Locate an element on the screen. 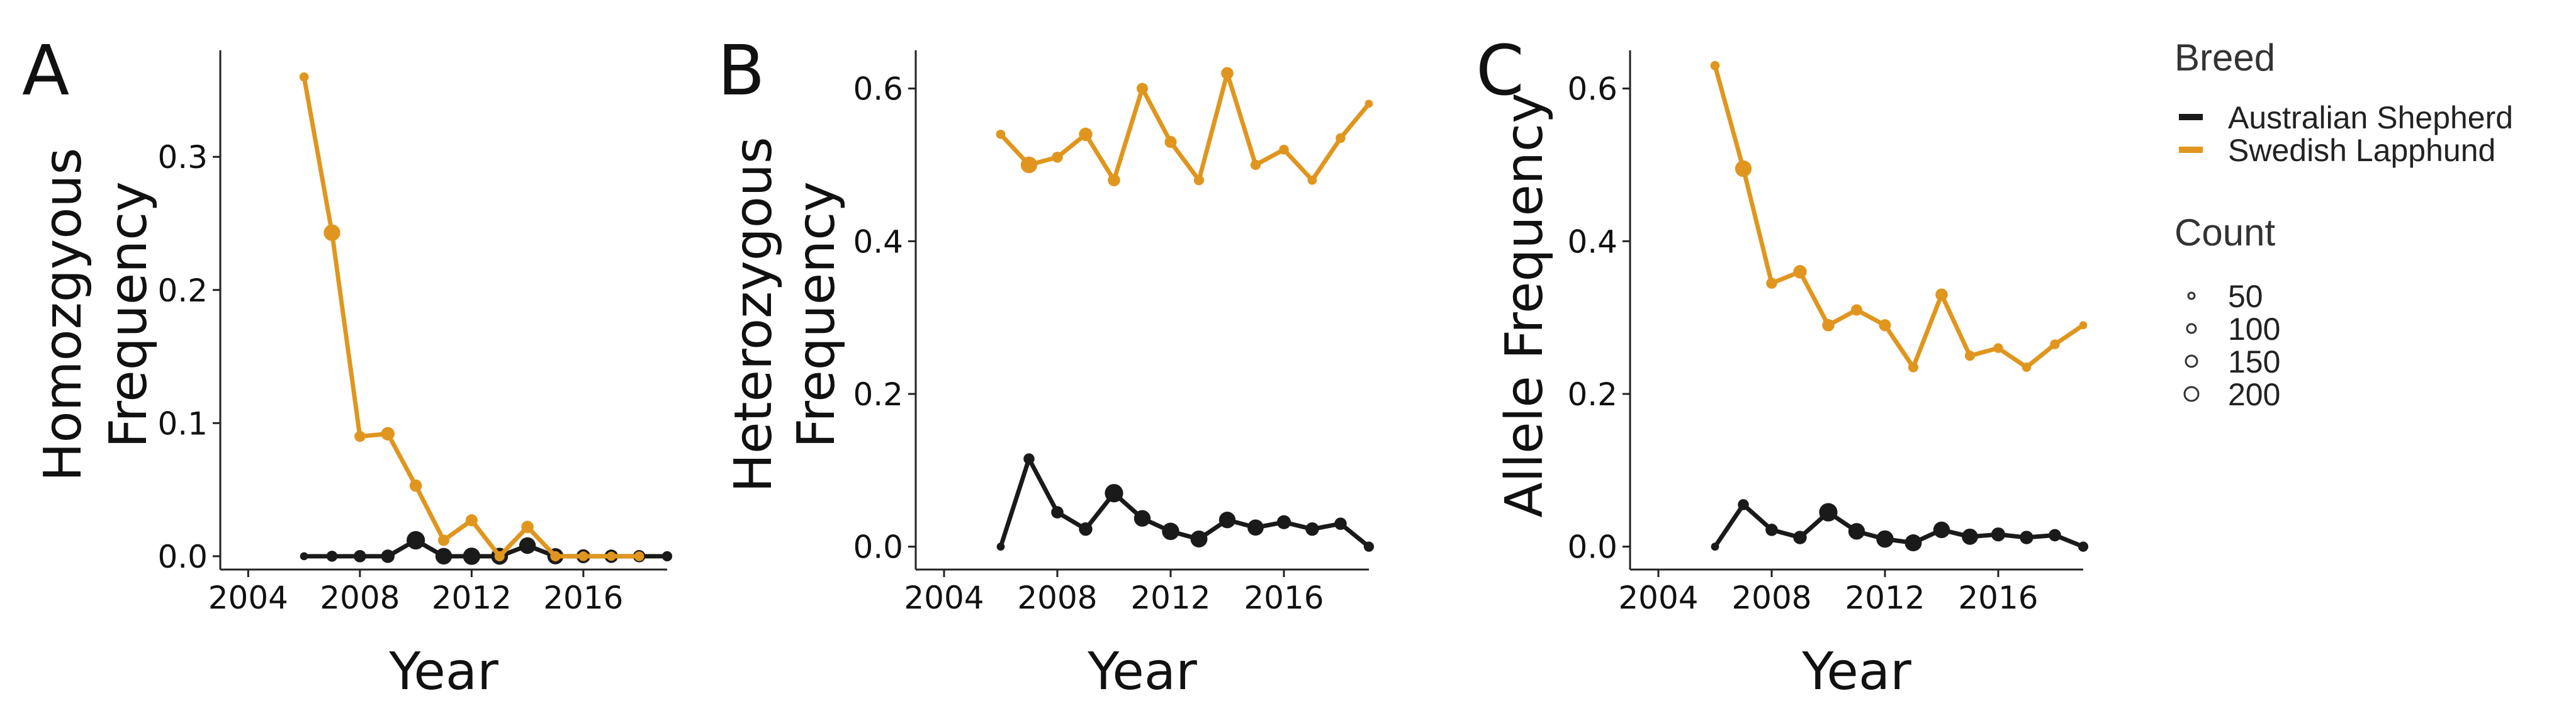 This screenshot has height=708, width=2576. panel-b-swedish-lapphund-line is located at coordinates (1184, 126).